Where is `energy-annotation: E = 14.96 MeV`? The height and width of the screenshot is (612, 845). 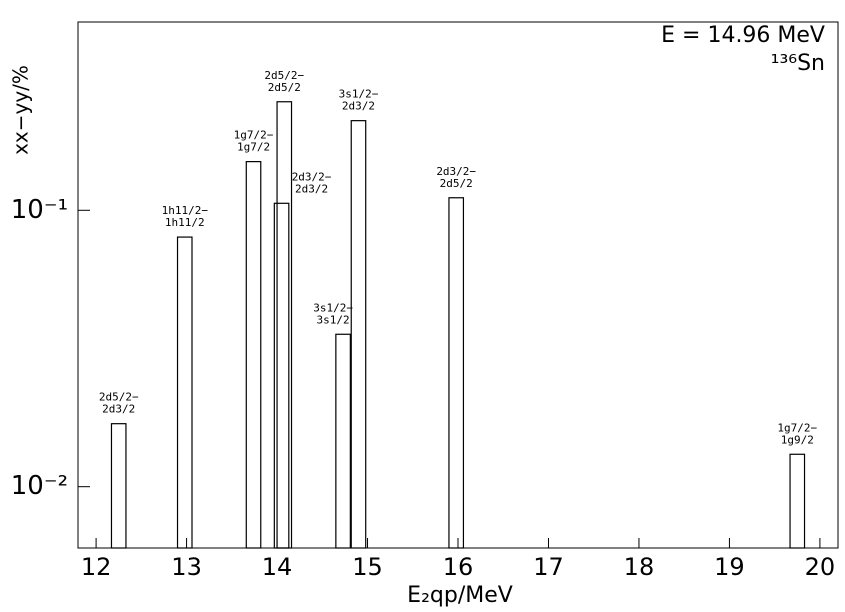
energy-annotation: E = 14.96 MeV is located at coordinates (743, 35).